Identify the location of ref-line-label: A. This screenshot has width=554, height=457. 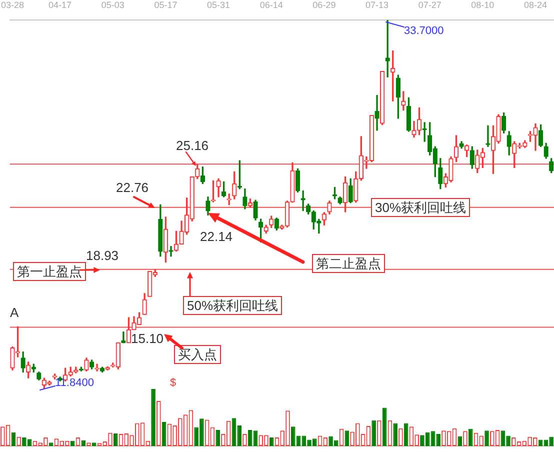
(14, 312).